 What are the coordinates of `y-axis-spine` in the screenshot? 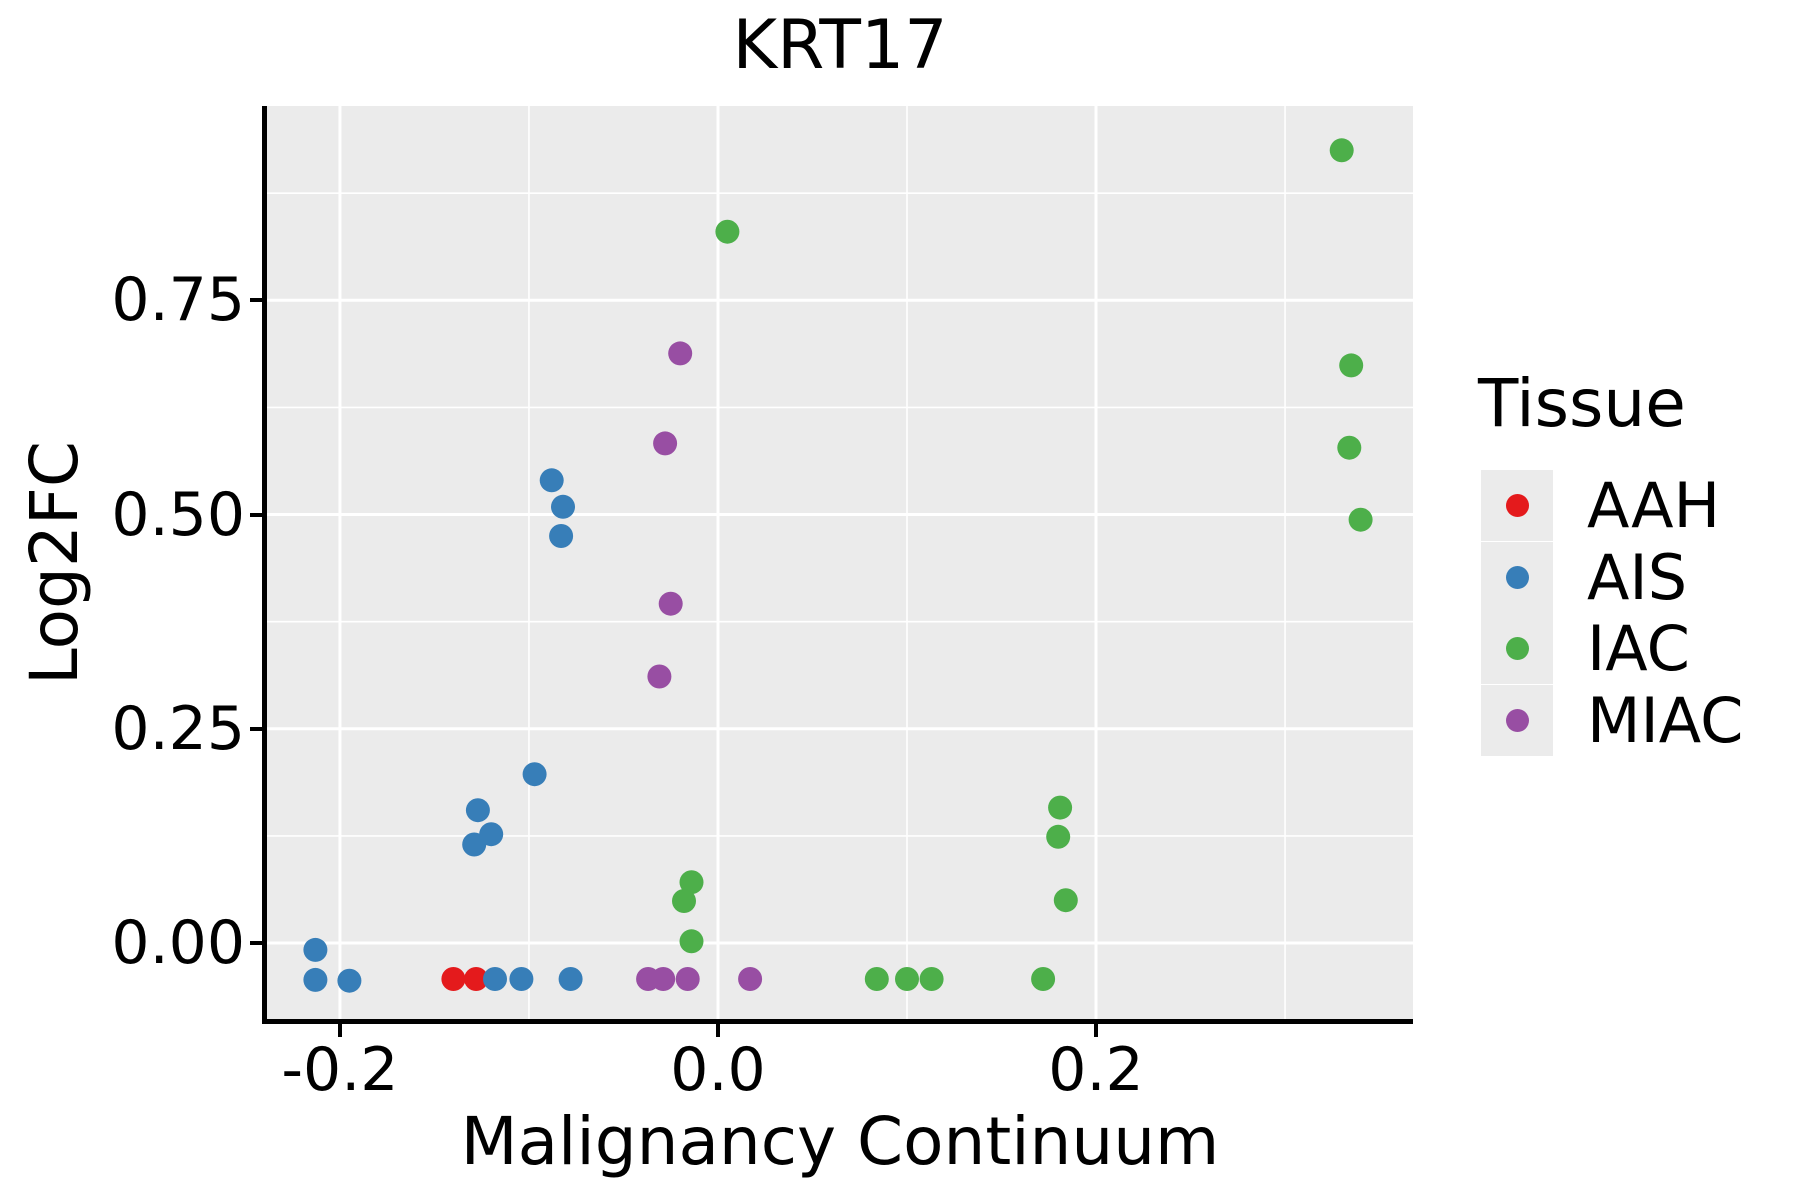 It's located at (264, 565).